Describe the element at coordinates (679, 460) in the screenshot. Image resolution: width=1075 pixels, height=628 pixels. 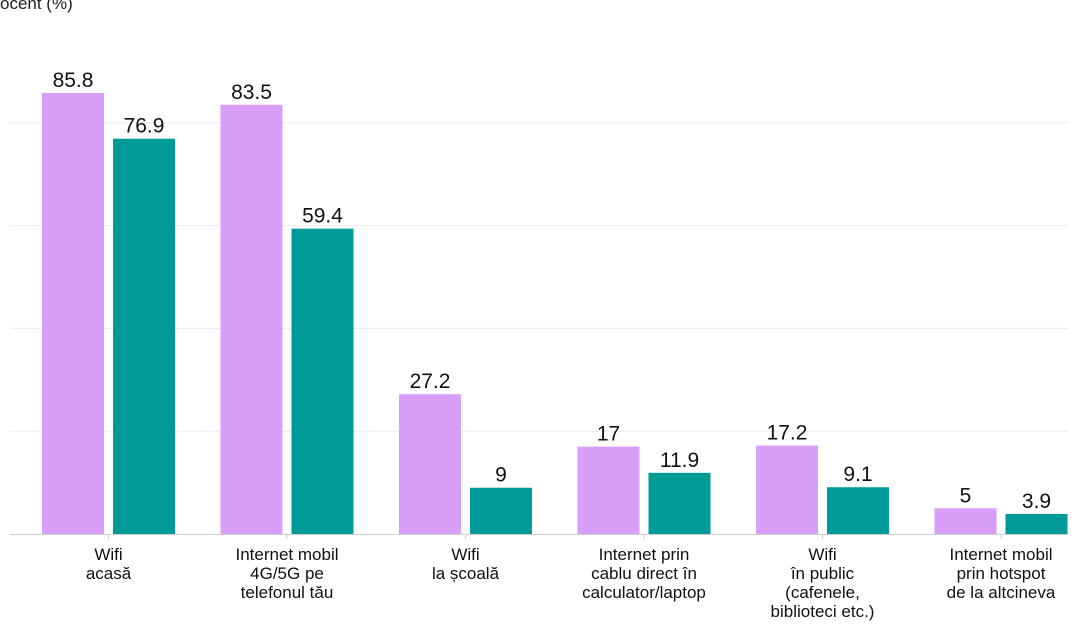
I see `data-label: 11.9` at that location.